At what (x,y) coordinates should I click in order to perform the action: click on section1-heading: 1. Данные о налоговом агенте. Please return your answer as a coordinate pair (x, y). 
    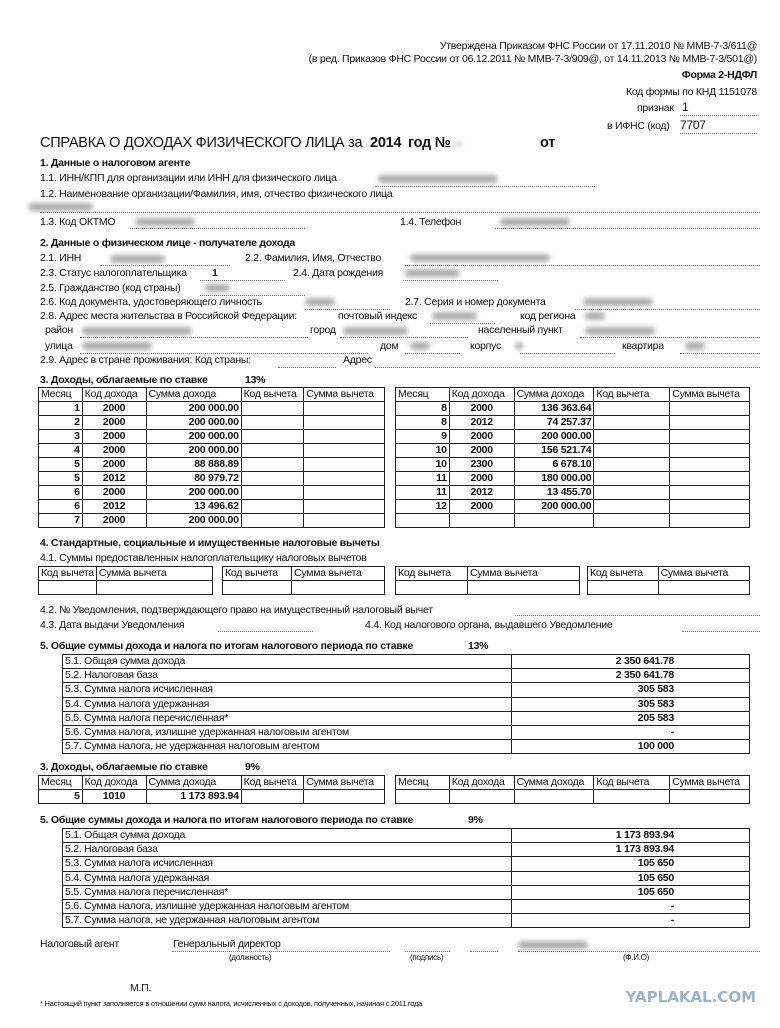
    Looking at the image, I should click on (115, 163).